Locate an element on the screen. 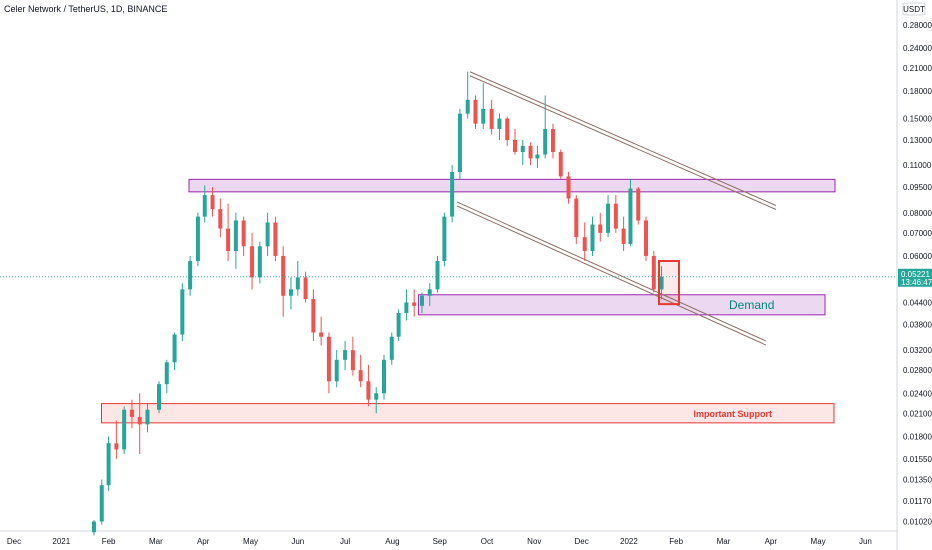 This screenshot has width=932, height=550. y-tick-label: 0.04400 is located at coordinates (917, 302).